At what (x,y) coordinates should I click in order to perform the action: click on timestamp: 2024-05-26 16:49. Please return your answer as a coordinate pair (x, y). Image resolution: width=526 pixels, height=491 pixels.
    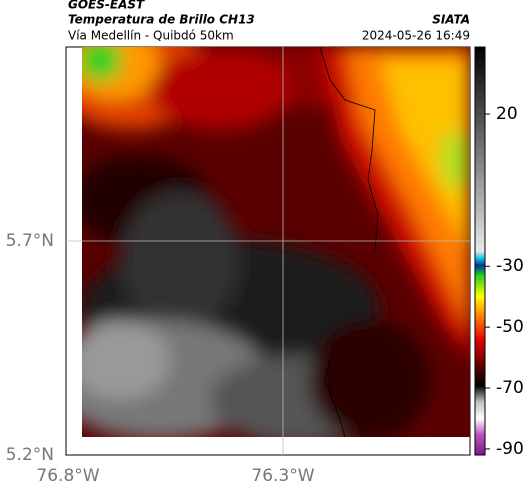
    Looking at the image, I should click on (416, 36).